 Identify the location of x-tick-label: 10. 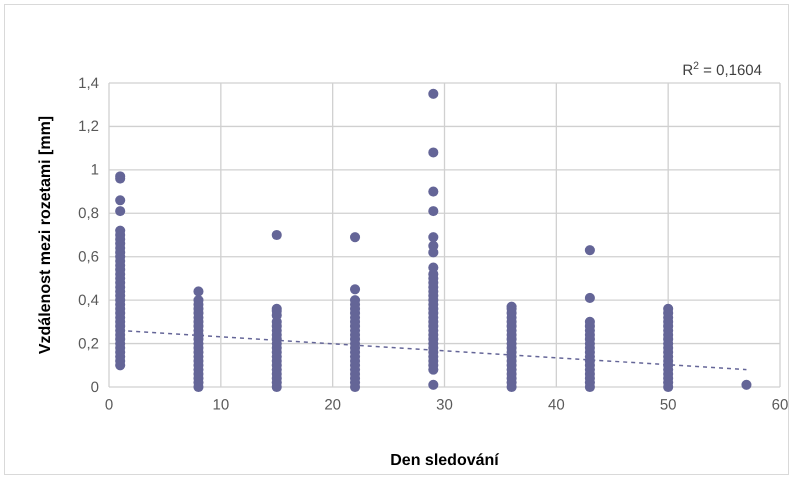
(221, 405).